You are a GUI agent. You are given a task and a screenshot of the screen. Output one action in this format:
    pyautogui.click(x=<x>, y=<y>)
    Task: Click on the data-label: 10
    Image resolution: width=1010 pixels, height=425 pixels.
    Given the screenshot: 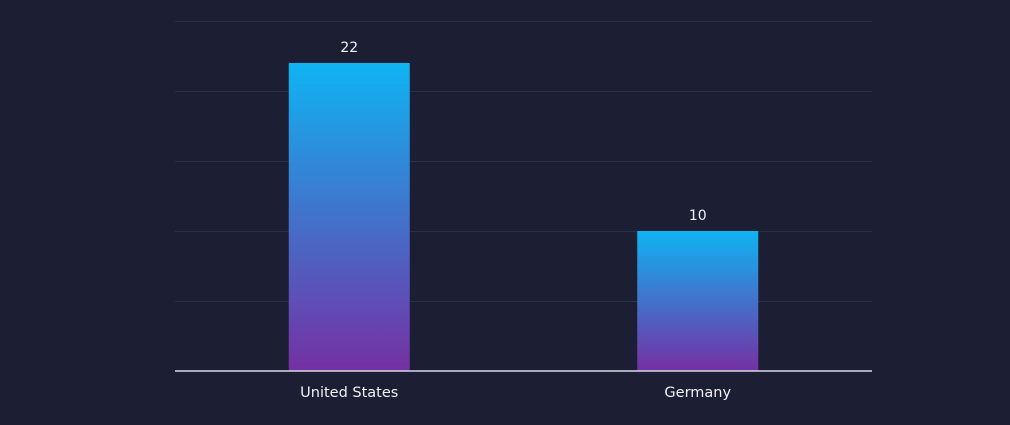 What is the action you would take?
    pyautogui.click(x=698, y=216)
    